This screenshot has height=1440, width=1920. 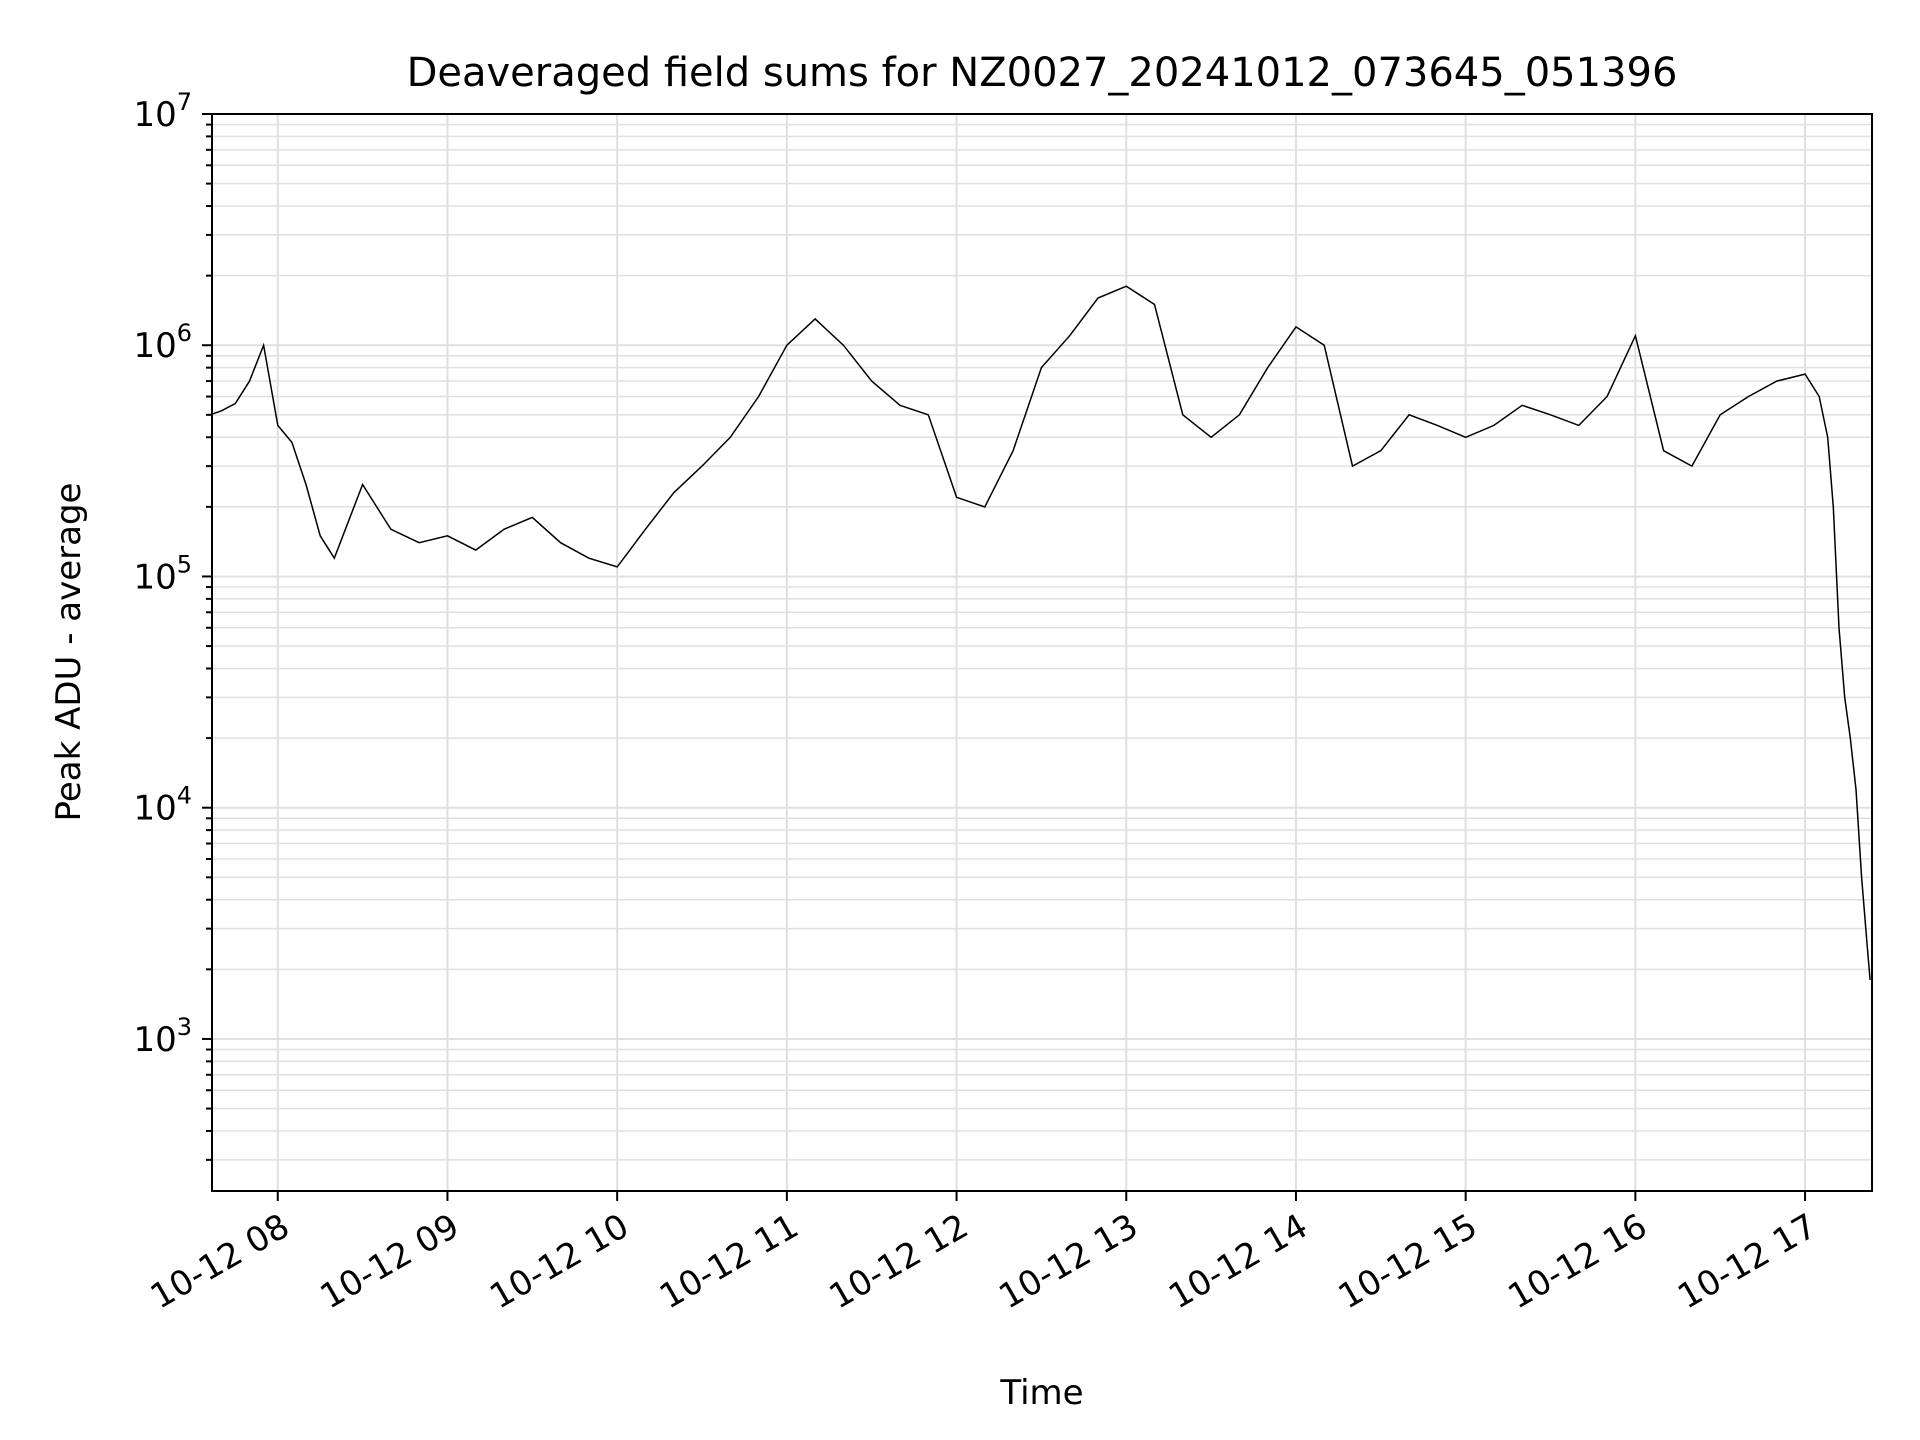 I want to click on y-axis: 10³ 10⁴ 10⁵ 10⁶ 10⁷, so click(x=172, y=624).